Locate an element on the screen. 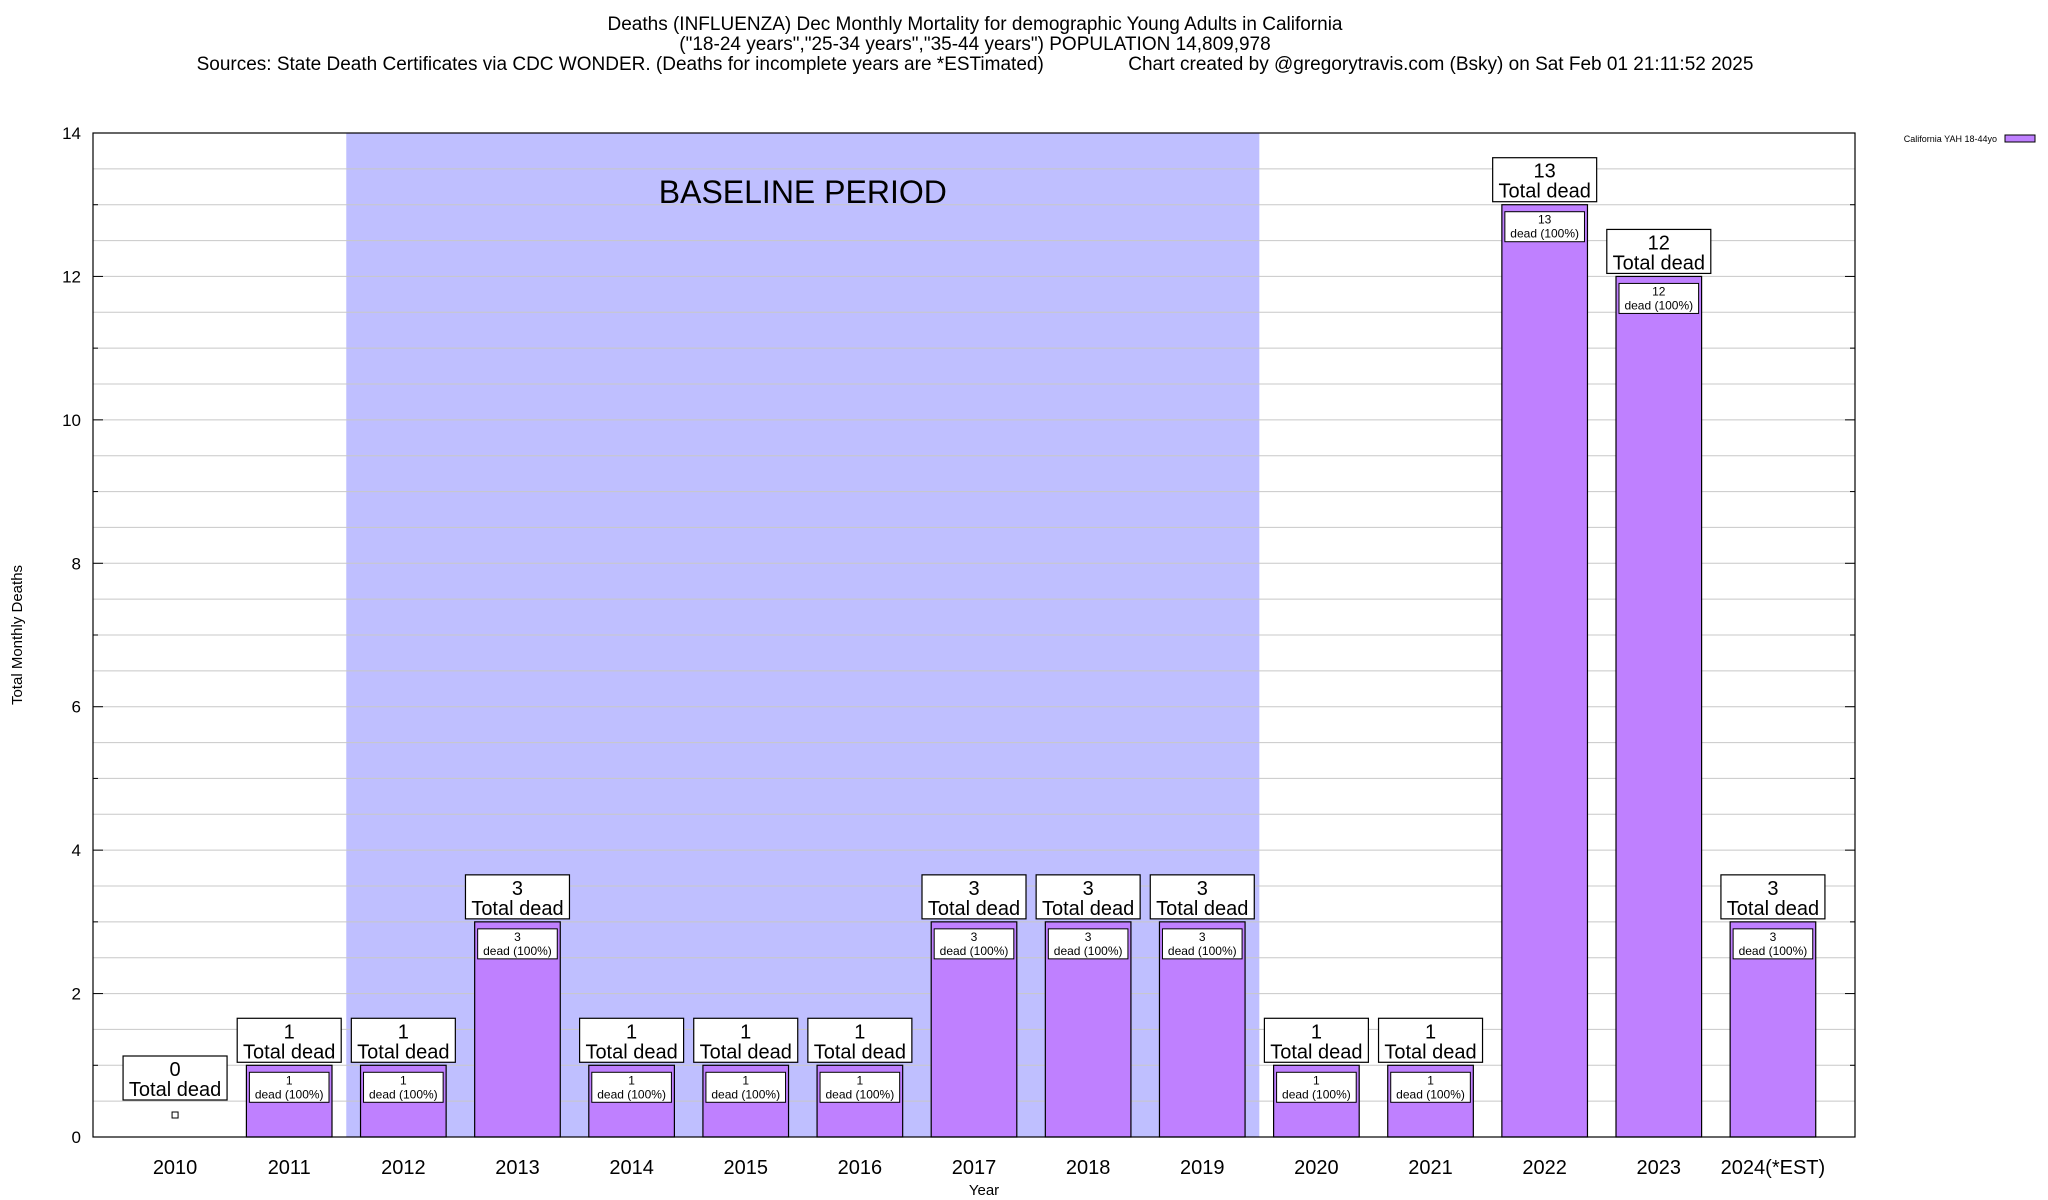 The width and height of the screenshot is (2048, 1200). x-tick-label: 2010 is located at coordinates (175, 1168).